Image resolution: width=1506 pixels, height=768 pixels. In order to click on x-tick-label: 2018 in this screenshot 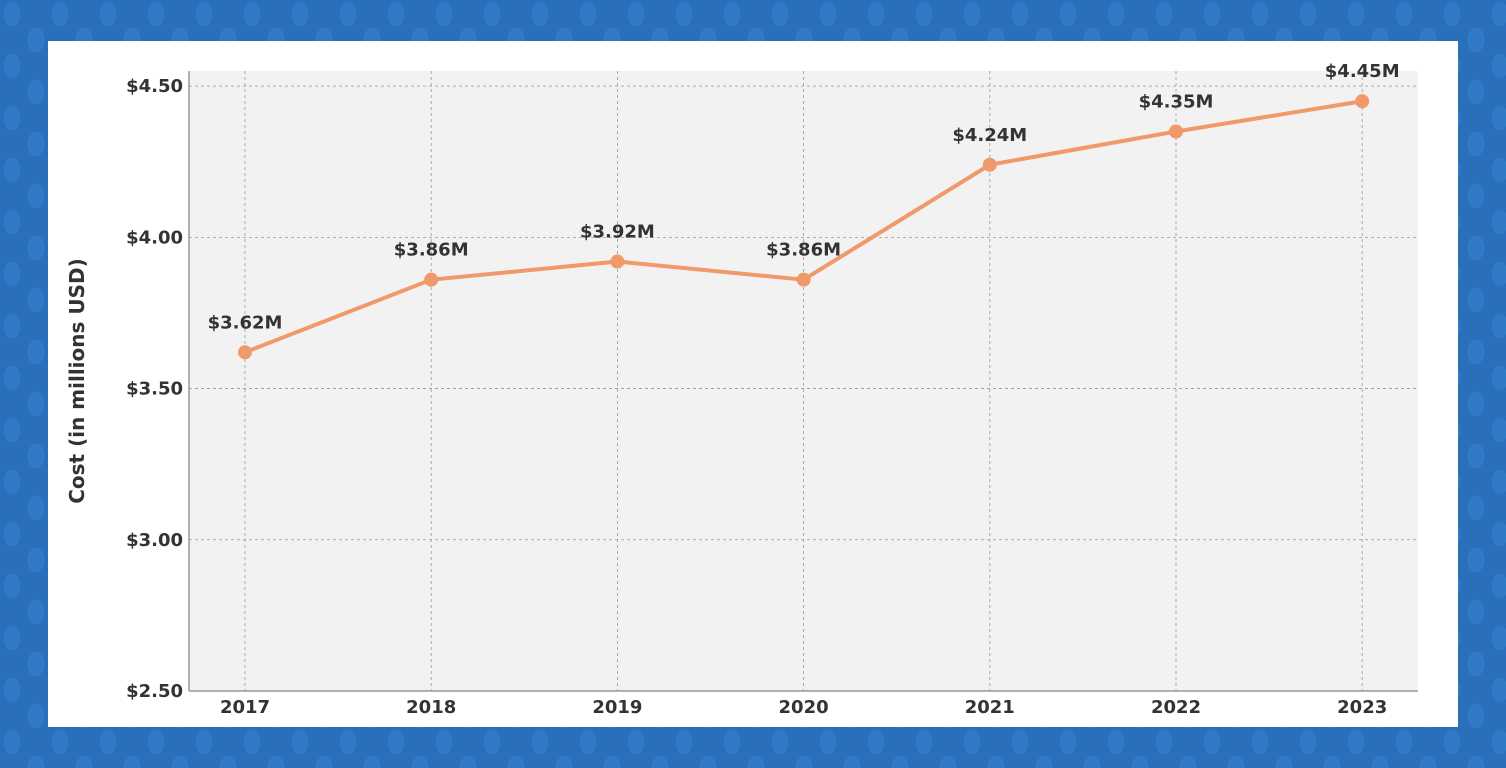, I will do `click(431, 707)`.